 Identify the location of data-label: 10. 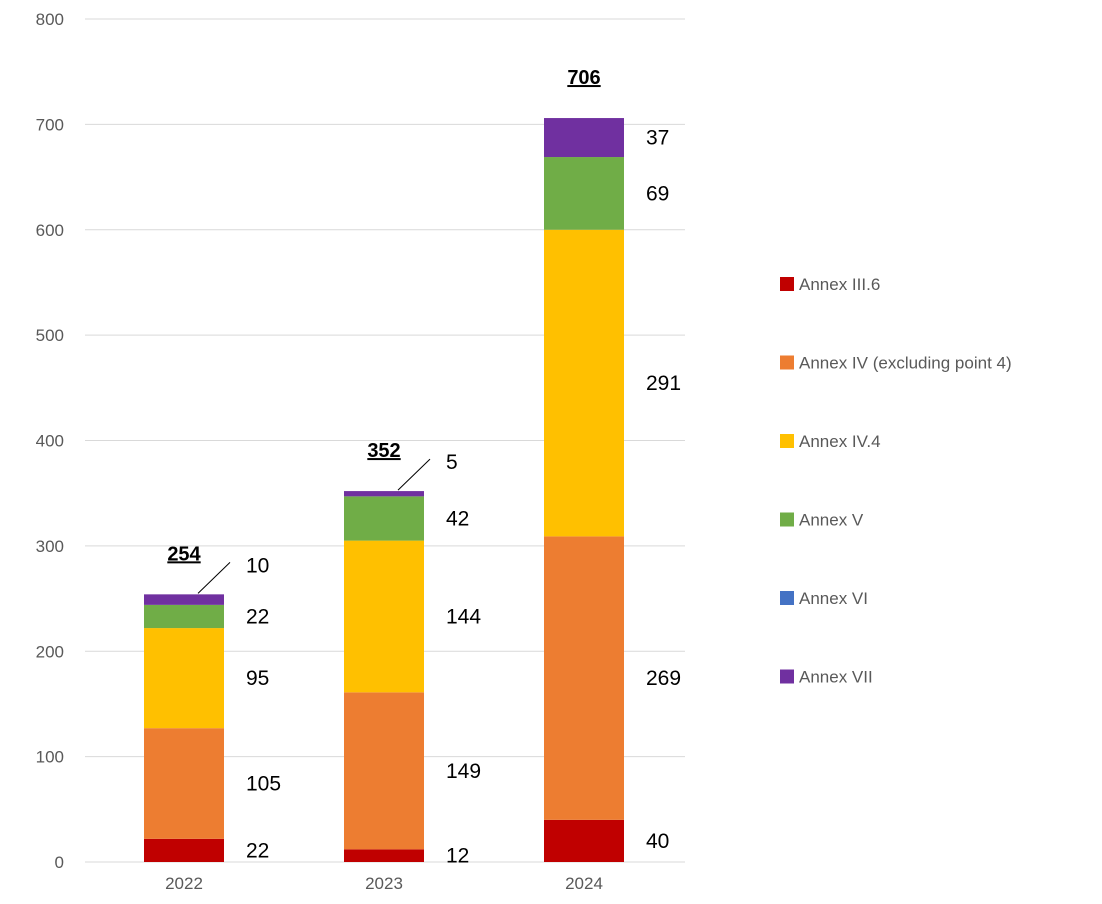
(257, 565).